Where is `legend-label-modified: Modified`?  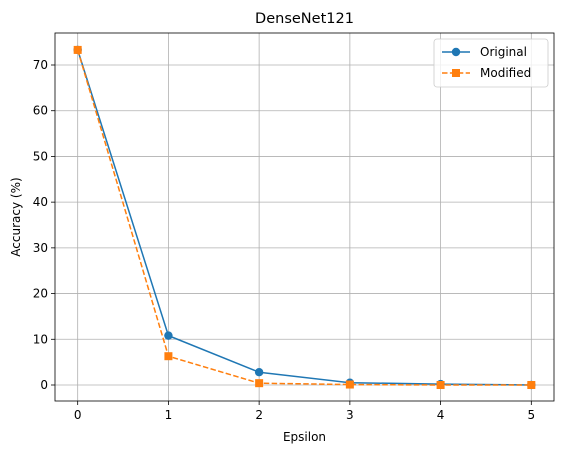 legend-label-modified: Modified is located at coordinates (505, 73).